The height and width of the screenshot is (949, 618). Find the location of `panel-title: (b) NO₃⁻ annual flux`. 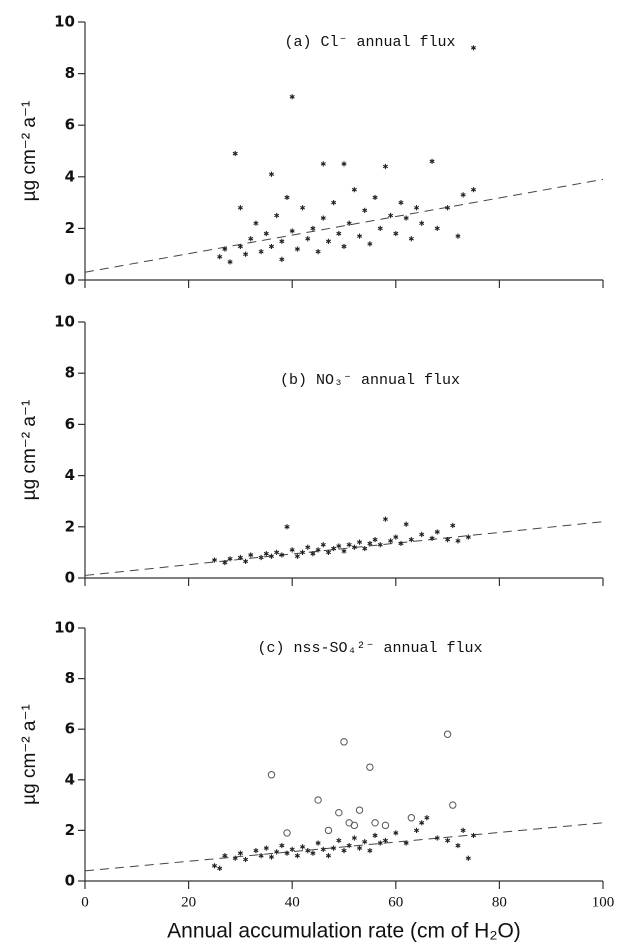

panel-title: (b) NO₃⁻ annual flux is located at coordinates (370, 380).